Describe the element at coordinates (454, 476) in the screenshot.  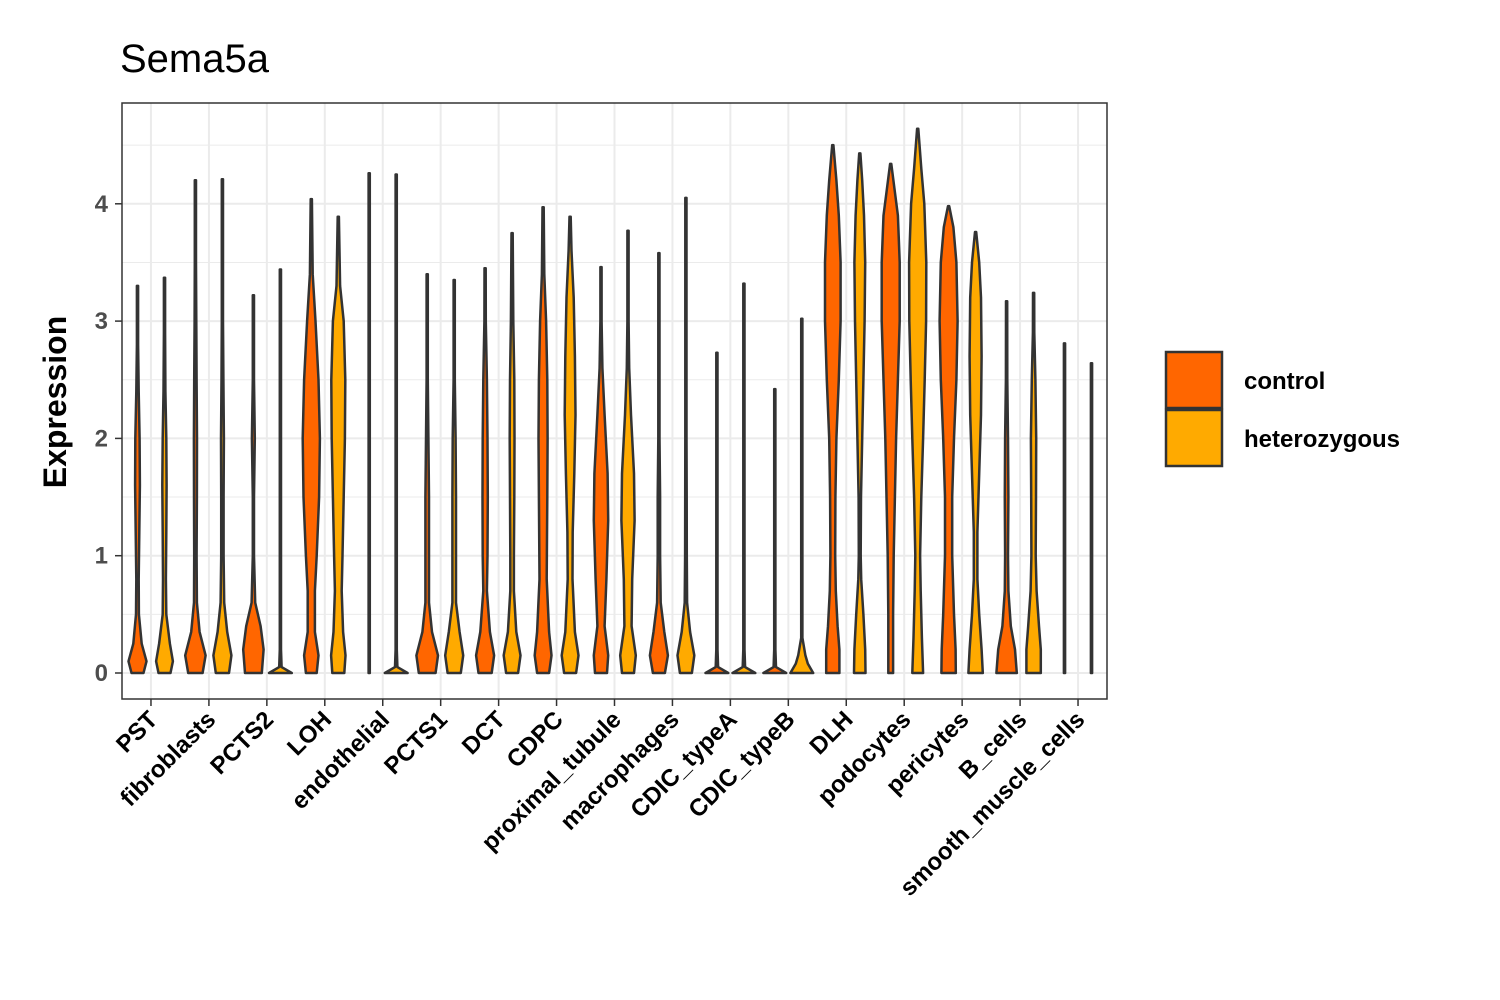
I see `violin-heterozygous-PCTS1` at that location.